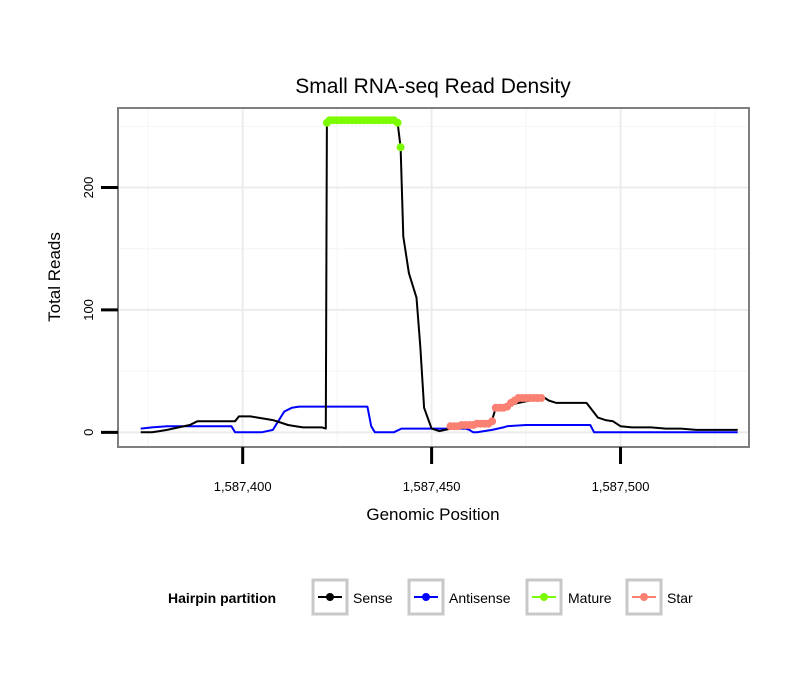  What do you see at coordinates (373, 598) in the screenshot?
I see `legend-label-sense: Sense` at bounding box center [373, 598].